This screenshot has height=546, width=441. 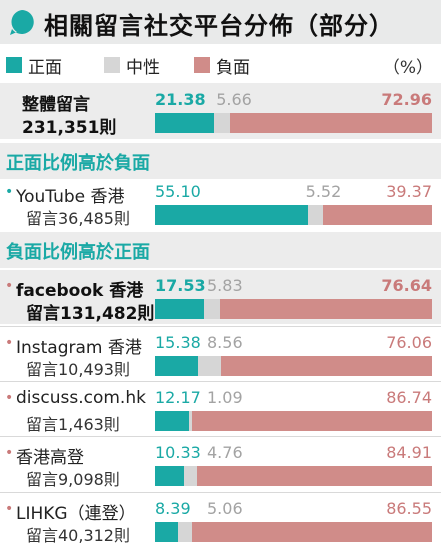 What do you see at coordinates (406, 285) in the screenshot?
I see `data-label-negative: 76.64` at bounding box center [406, 285].